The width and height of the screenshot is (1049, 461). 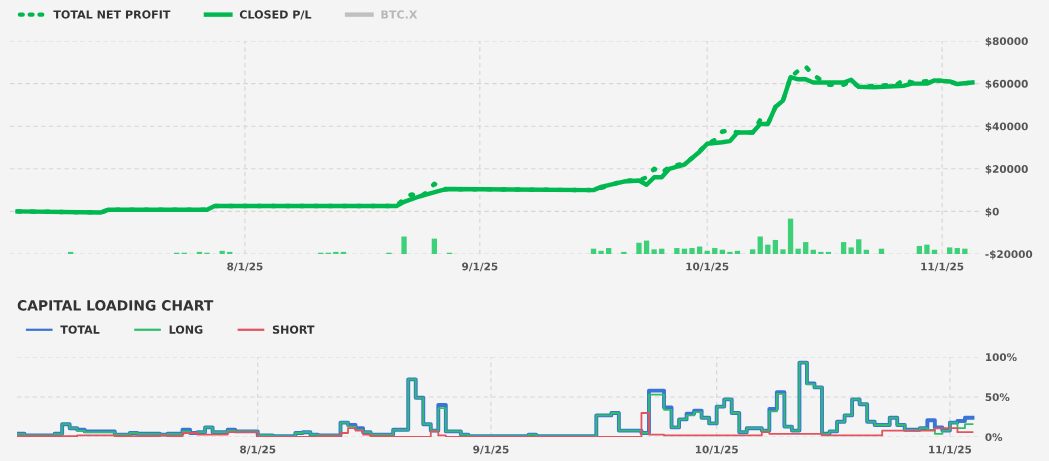 I want to click on legend-label: TOTAL NET PROFIT, so click(x=112, y=14).